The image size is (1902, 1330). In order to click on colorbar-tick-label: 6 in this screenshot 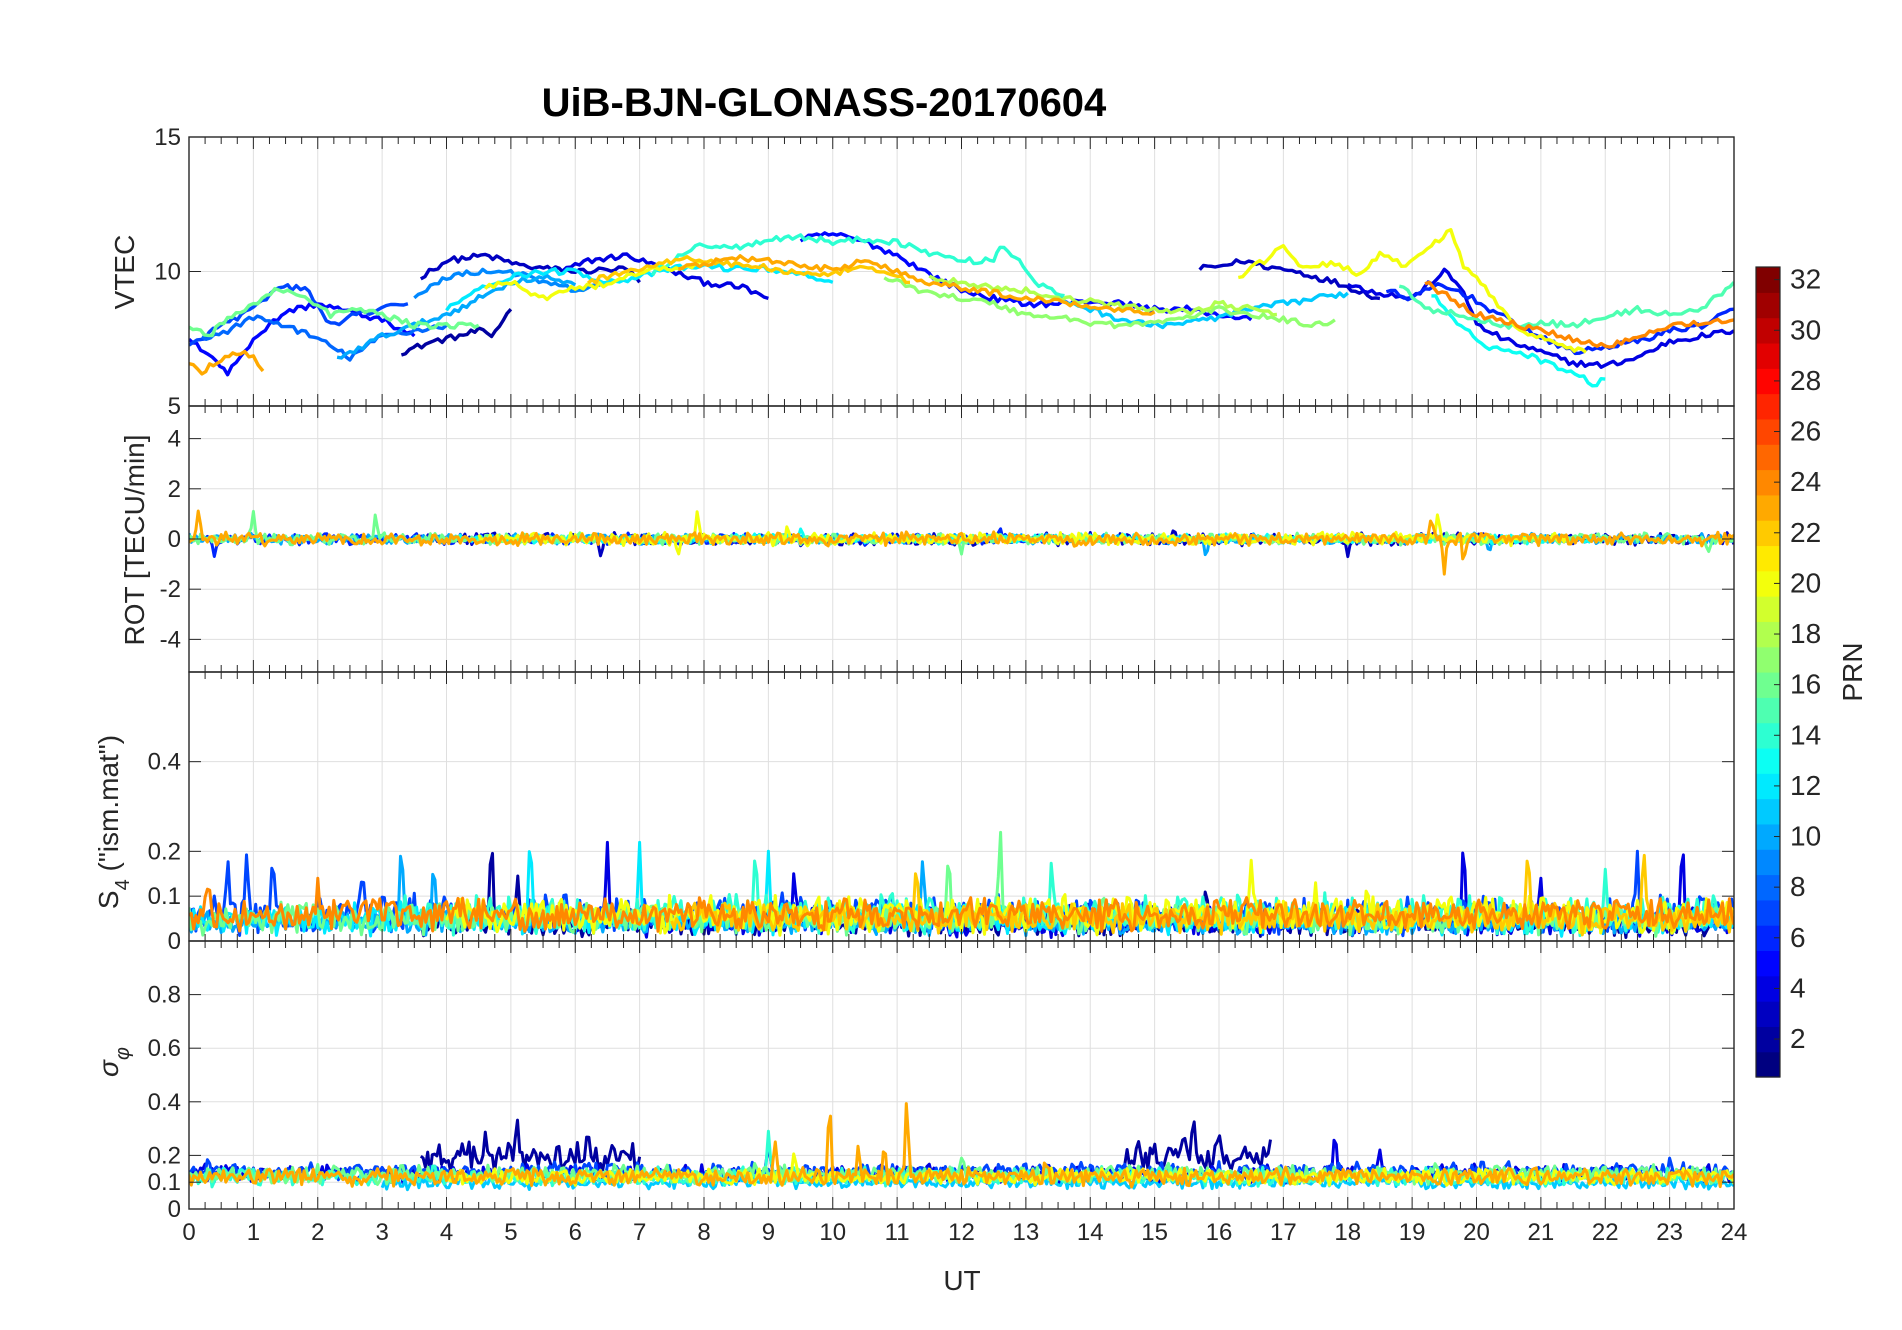, I will do `click(1798, 937)`.